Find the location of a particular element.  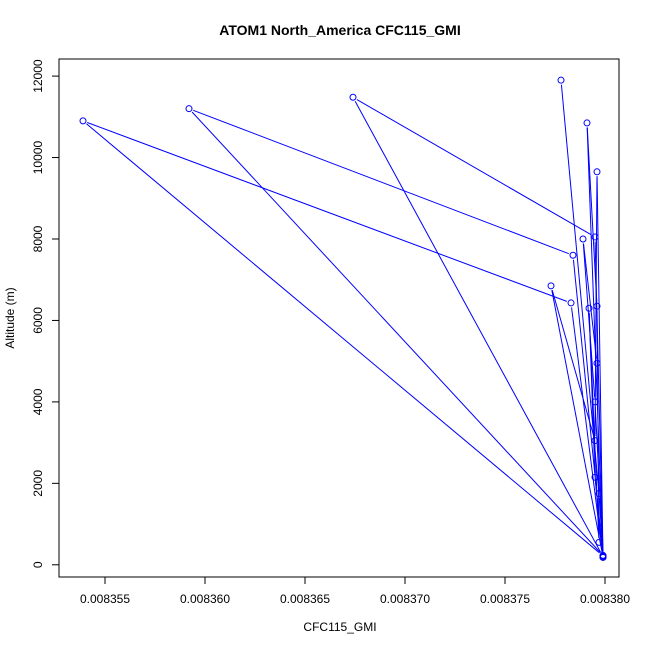

x-tick-label: 0.008355 is located at coordinates (105, 599).